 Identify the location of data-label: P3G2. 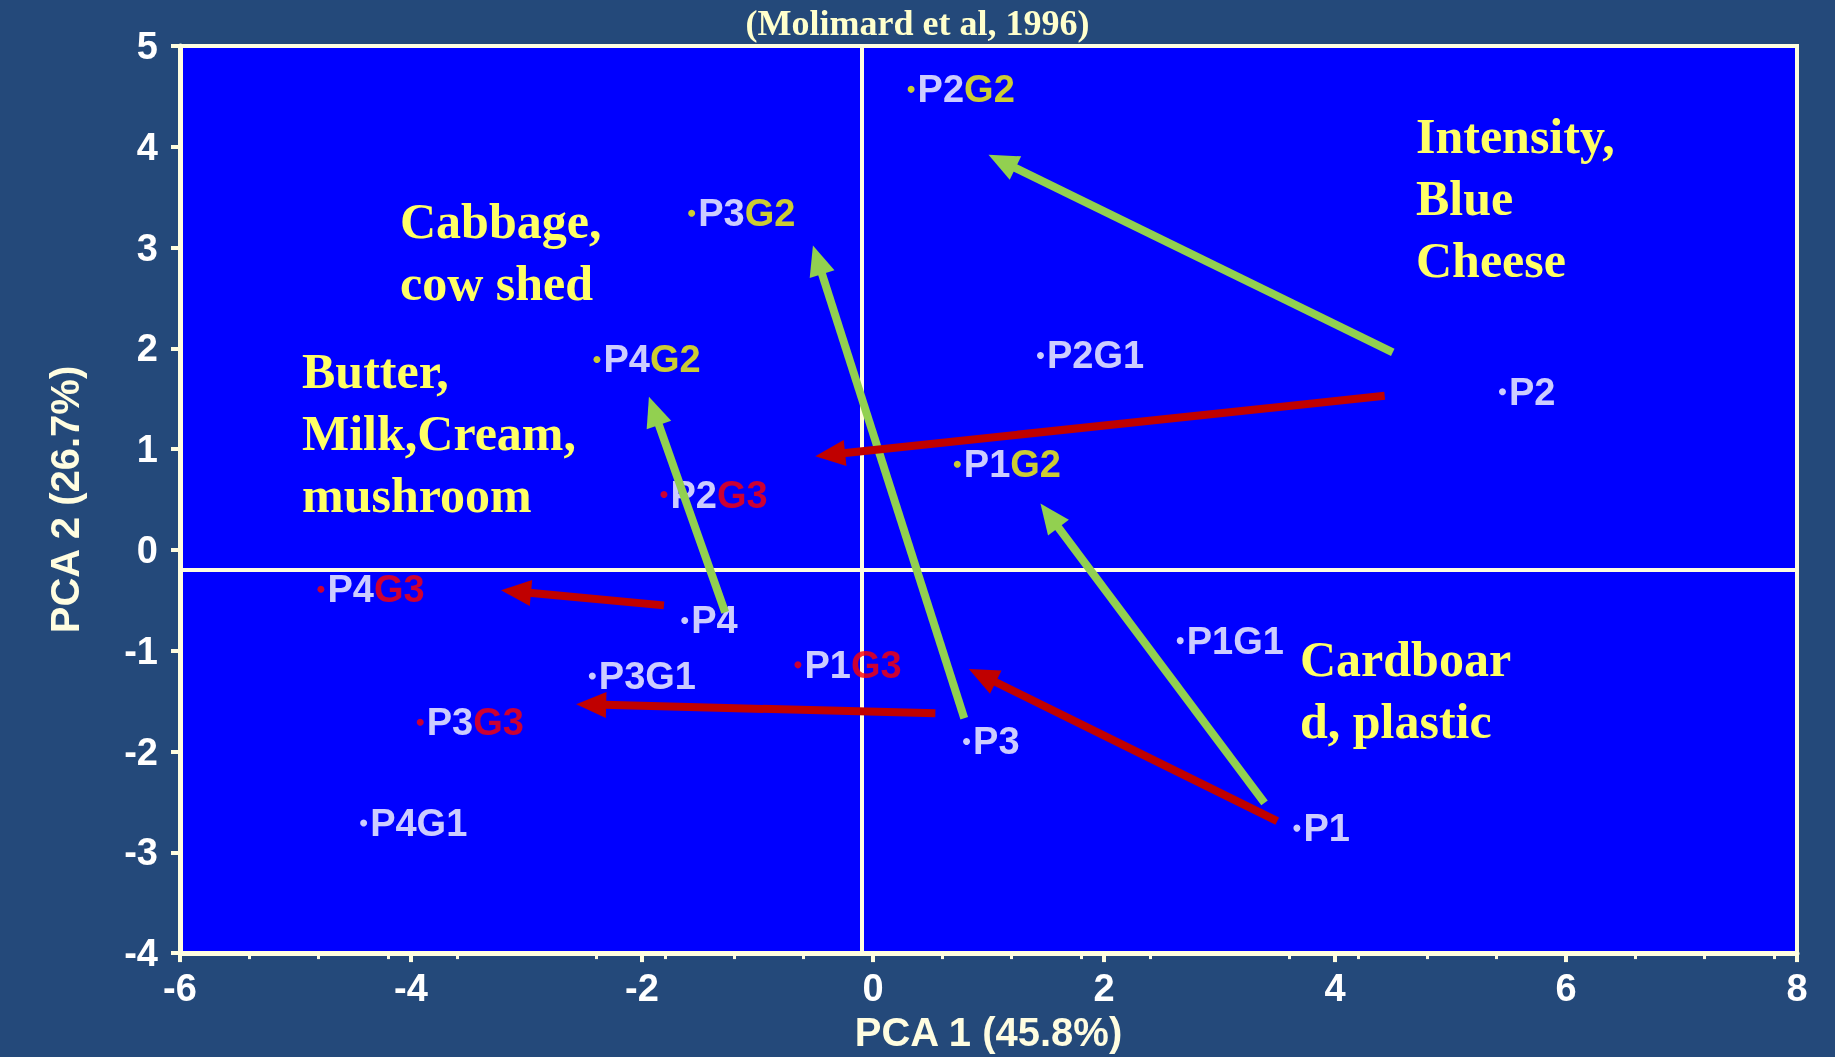
(747, 213).